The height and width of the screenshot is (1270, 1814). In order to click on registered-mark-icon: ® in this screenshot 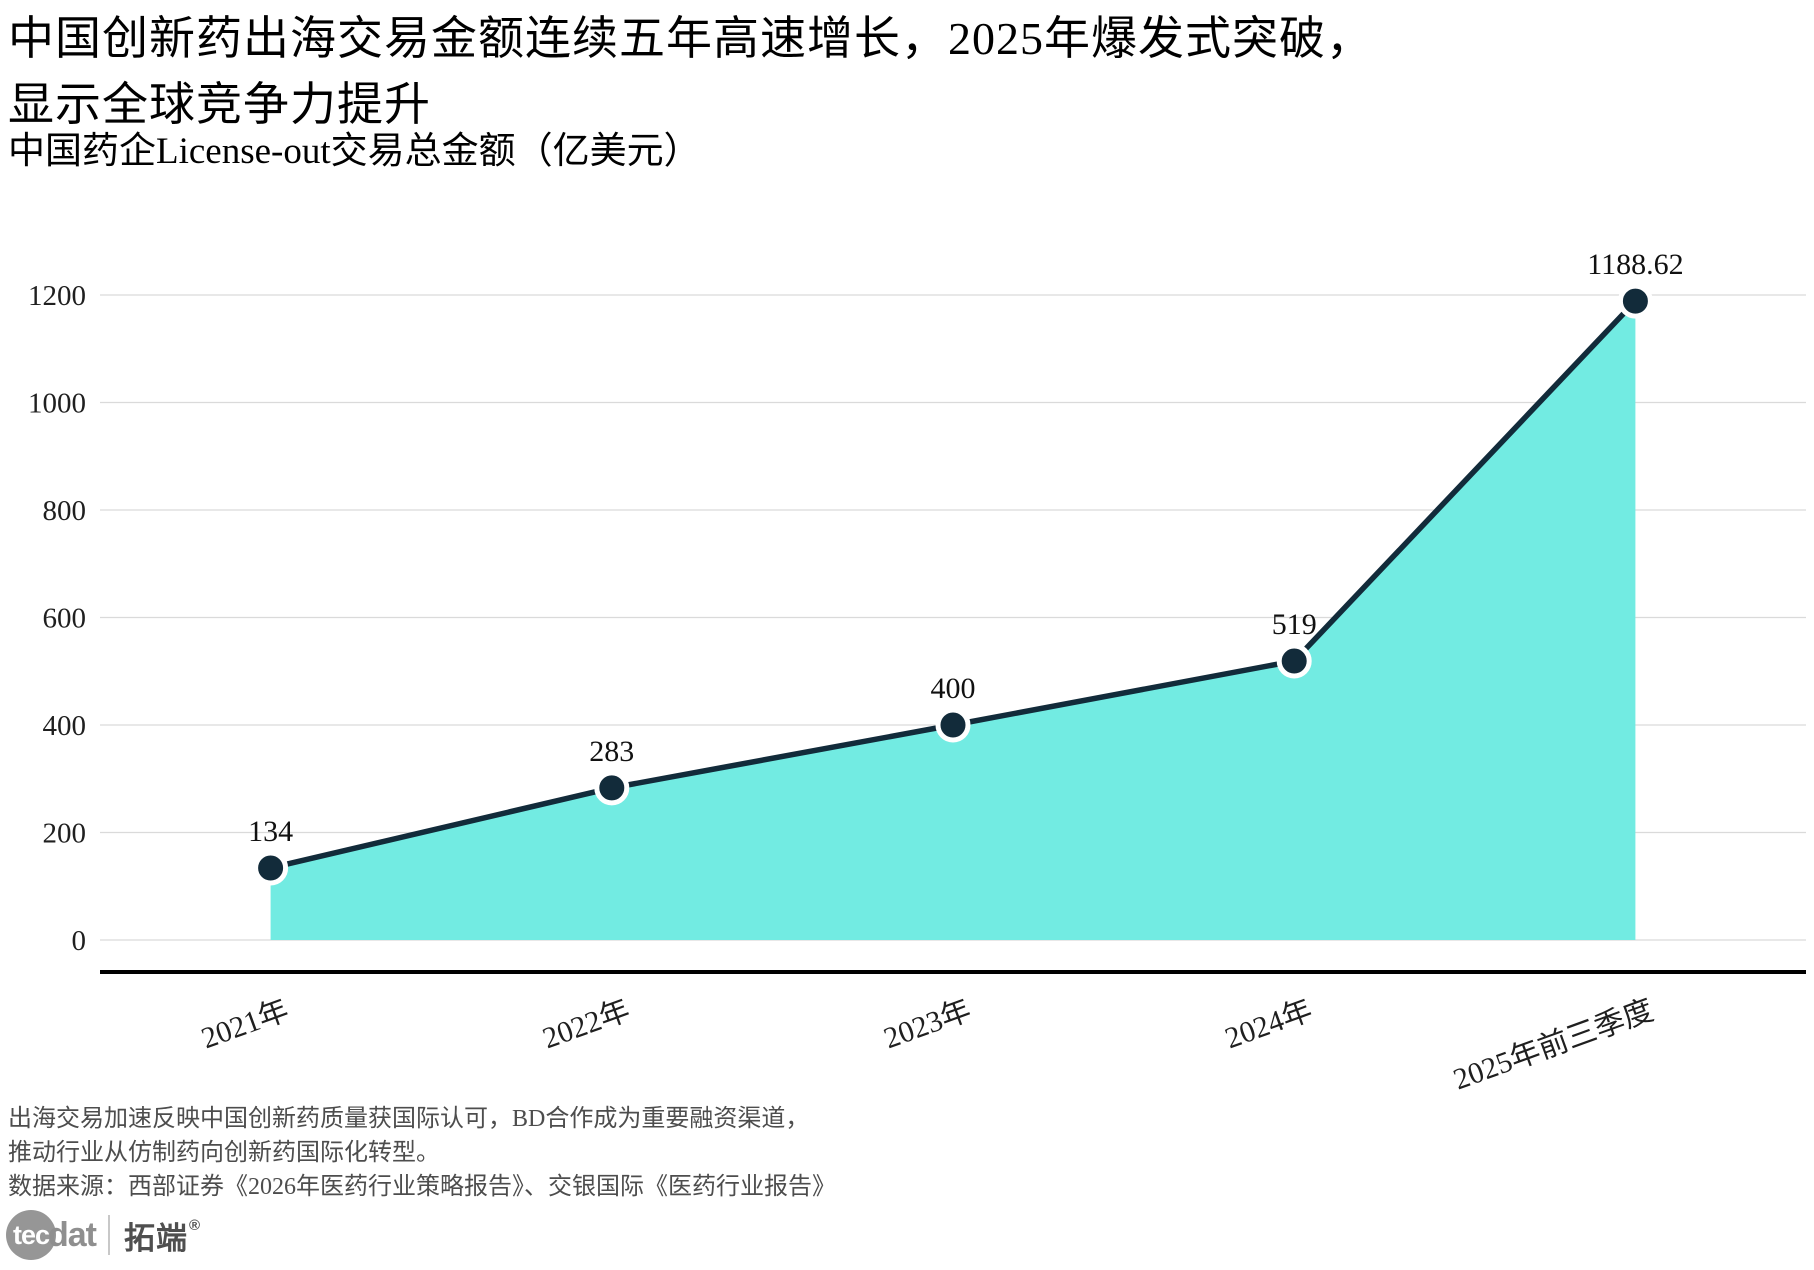, I will do `click(195, 1225)`.